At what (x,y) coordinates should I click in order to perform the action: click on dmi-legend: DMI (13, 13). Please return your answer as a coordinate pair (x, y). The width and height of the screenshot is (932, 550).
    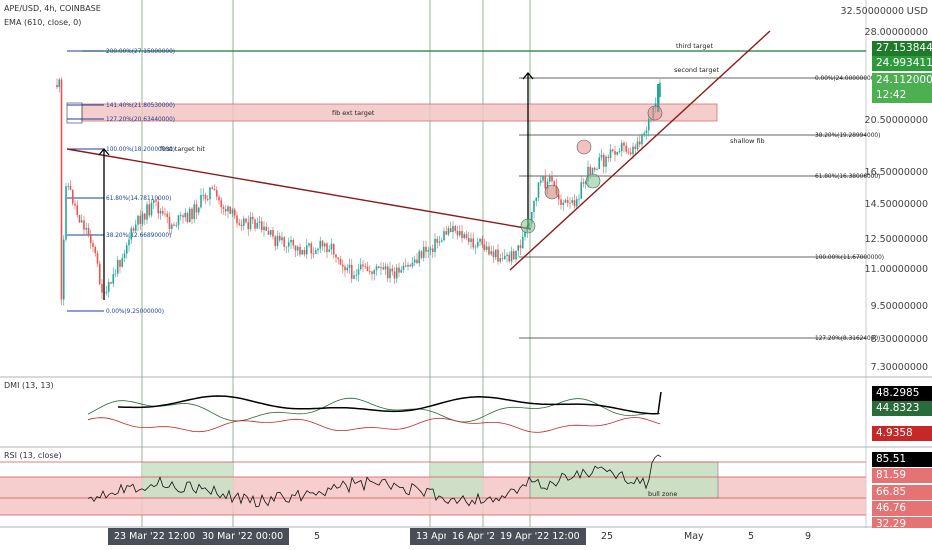
    Looking at the image, I should click on (29, 385).